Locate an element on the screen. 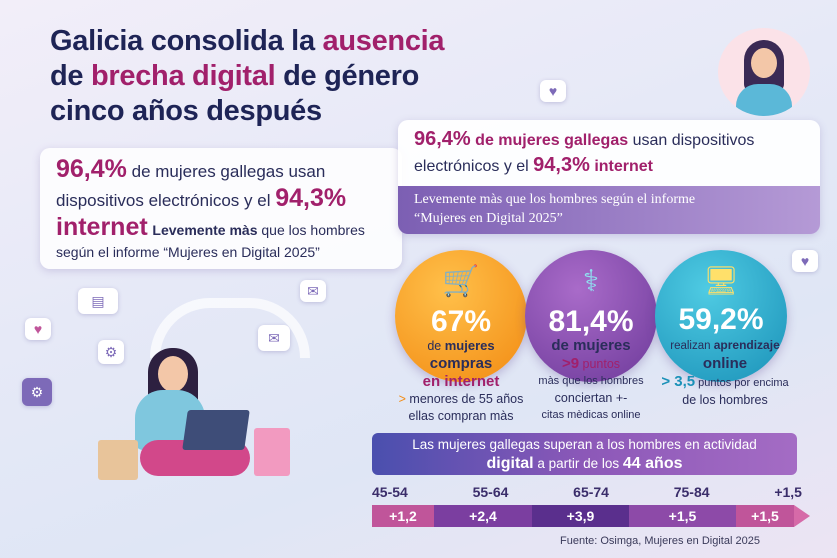 This screenshot has width=837, height=558. woman-laptop-illustration is located at coordinates (219, 390).